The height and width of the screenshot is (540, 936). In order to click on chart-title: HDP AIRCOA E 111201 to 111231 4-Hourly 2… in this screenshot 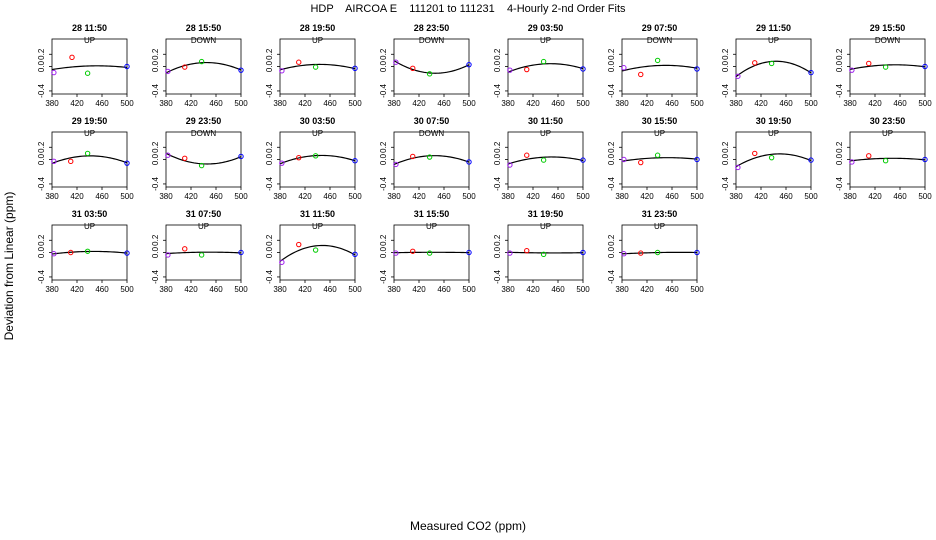, I will do `click(468, 9)`.